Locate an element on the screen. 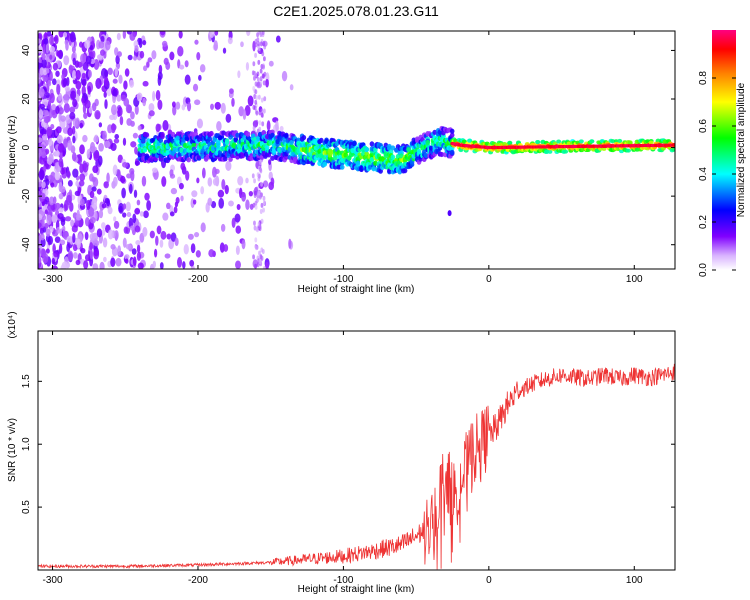 The width and height of the screenshot is (750, 600). colorbar-tick-label: 0.6 is located at coordinates (703, 126).